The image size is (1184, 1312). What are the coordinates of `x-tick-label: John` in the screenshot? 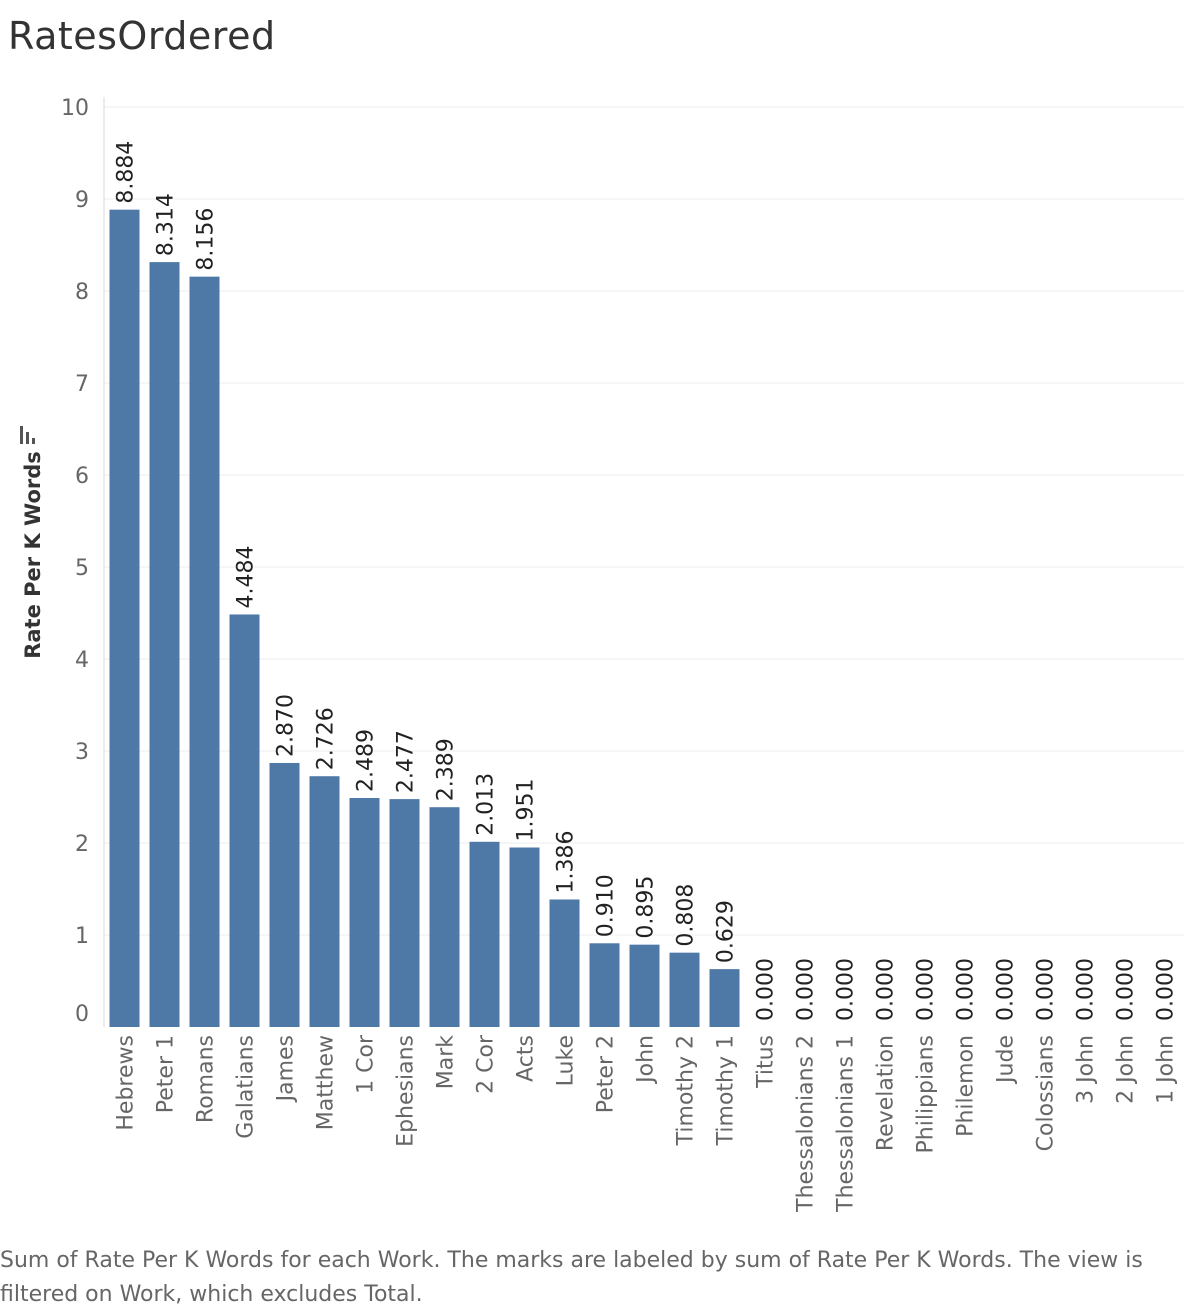 It's located at (646, 1060).